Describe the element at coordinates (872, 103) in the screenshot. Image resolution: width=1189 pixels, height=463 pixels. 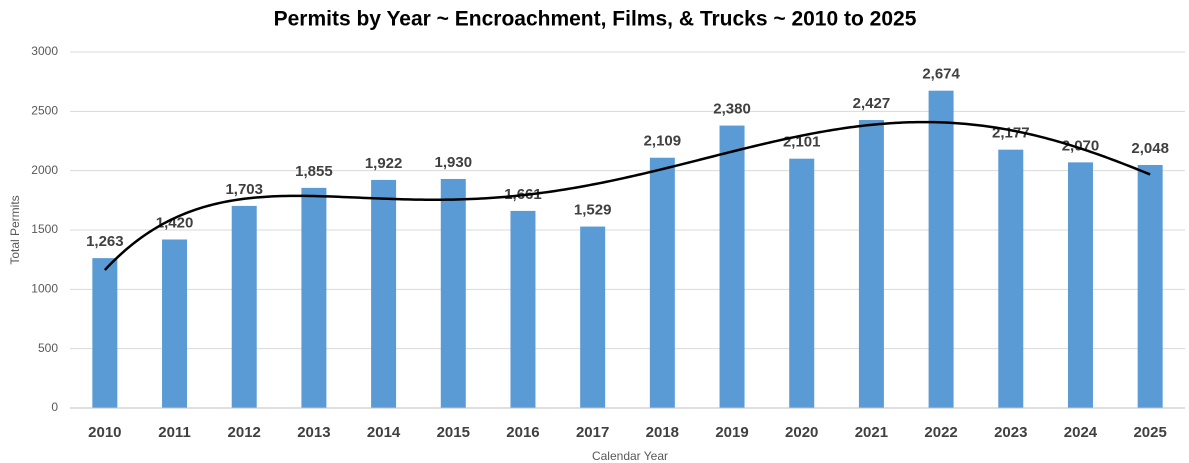
I see `value-label: 2,427` at that location.